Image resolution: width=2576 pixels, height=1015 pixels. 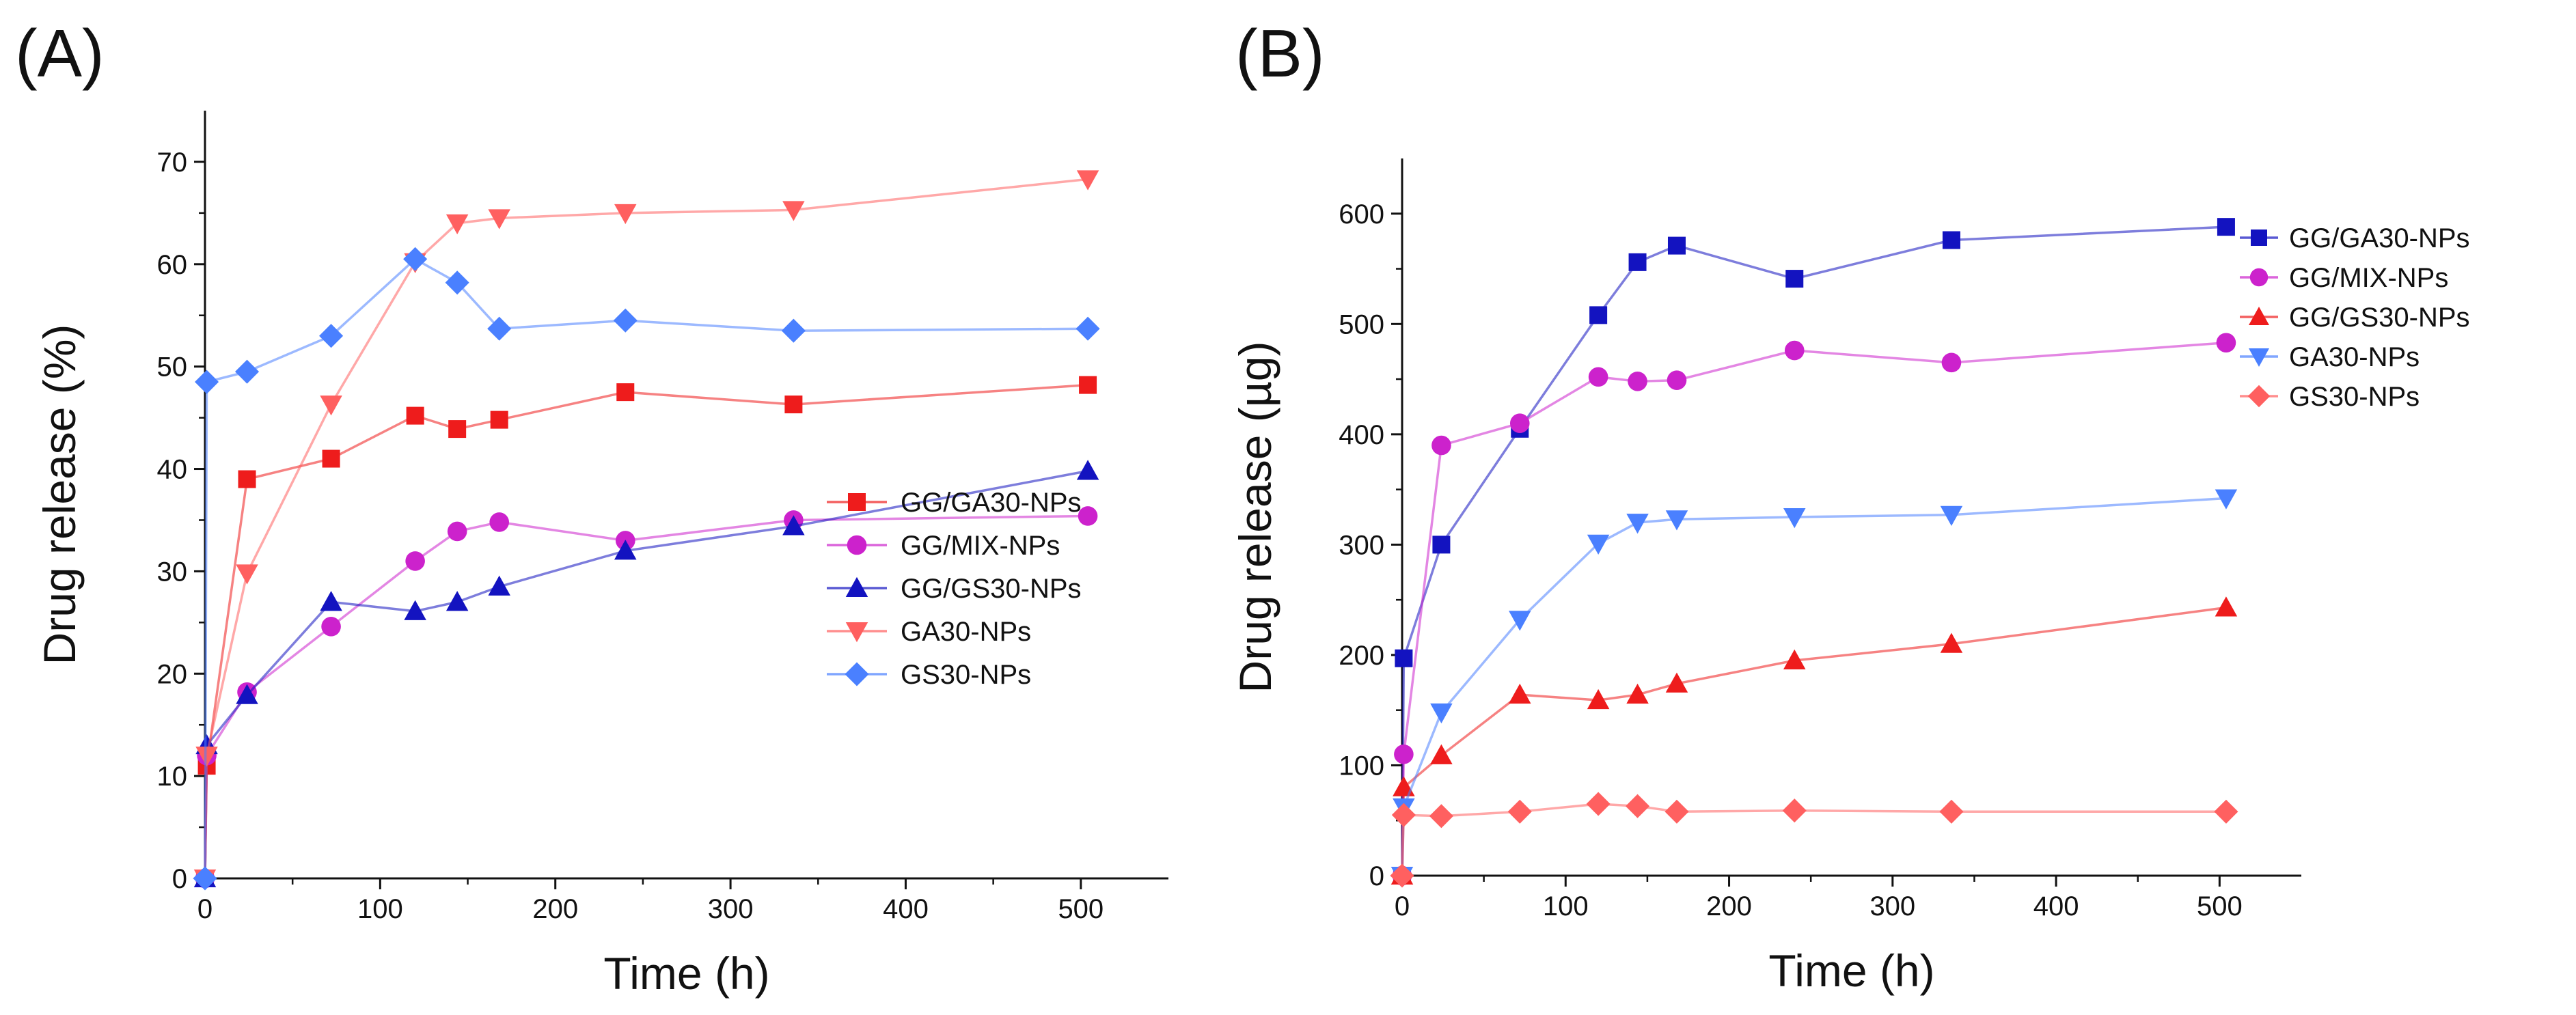 What do you see at coordinates (60, 53) in the screenshot?
I see `panel-a-label: (A)` at bounding box center [60, 53].